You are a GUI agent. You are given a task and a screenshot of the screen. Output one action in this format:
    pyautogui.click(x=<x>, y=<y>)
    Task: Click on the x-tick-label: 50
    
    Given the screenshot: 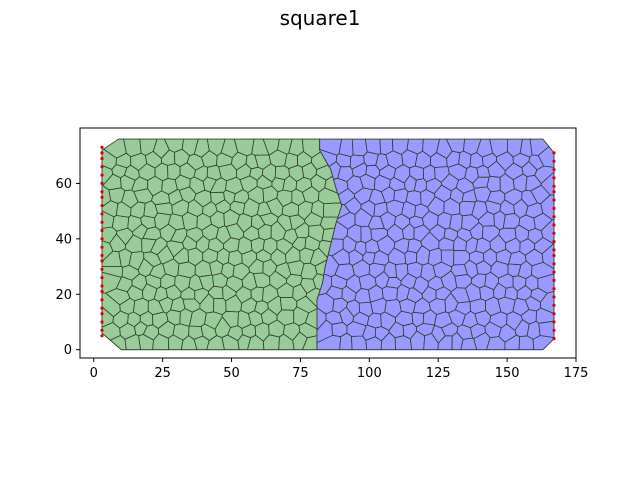 What is the action you would take?
    pyautogui.click(x=231, y=373)
    